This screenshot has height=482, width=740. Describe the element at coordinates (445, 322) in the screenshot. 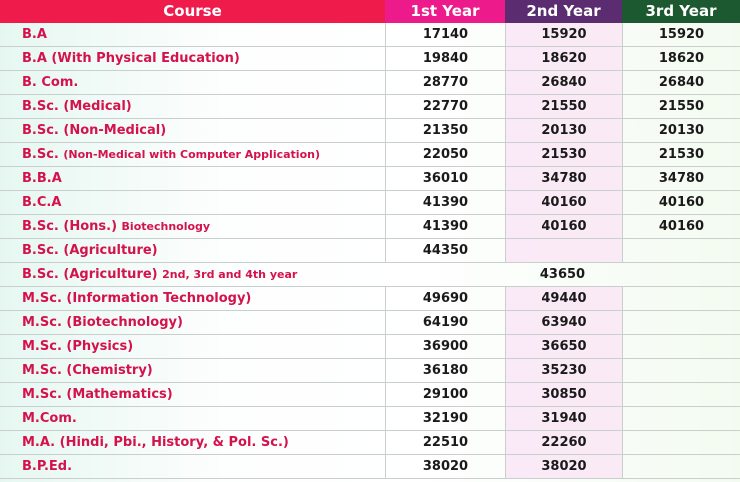

I see `fee-year-1: 64190` at that location.